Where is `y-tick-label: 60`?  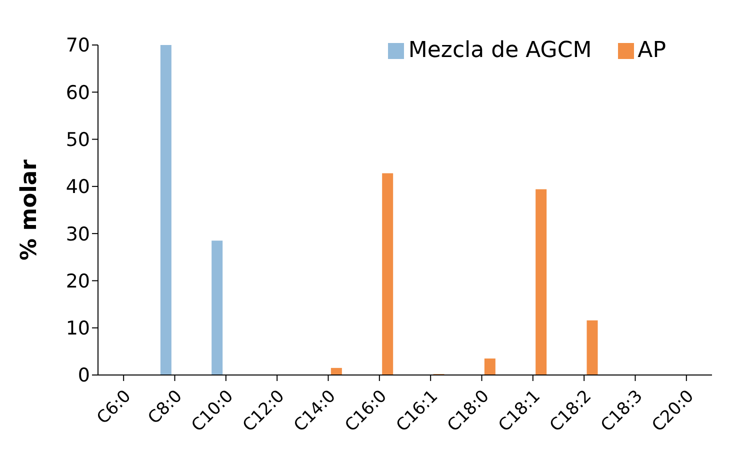
y-tick-label: 60 is located at coordinates (78, 93).